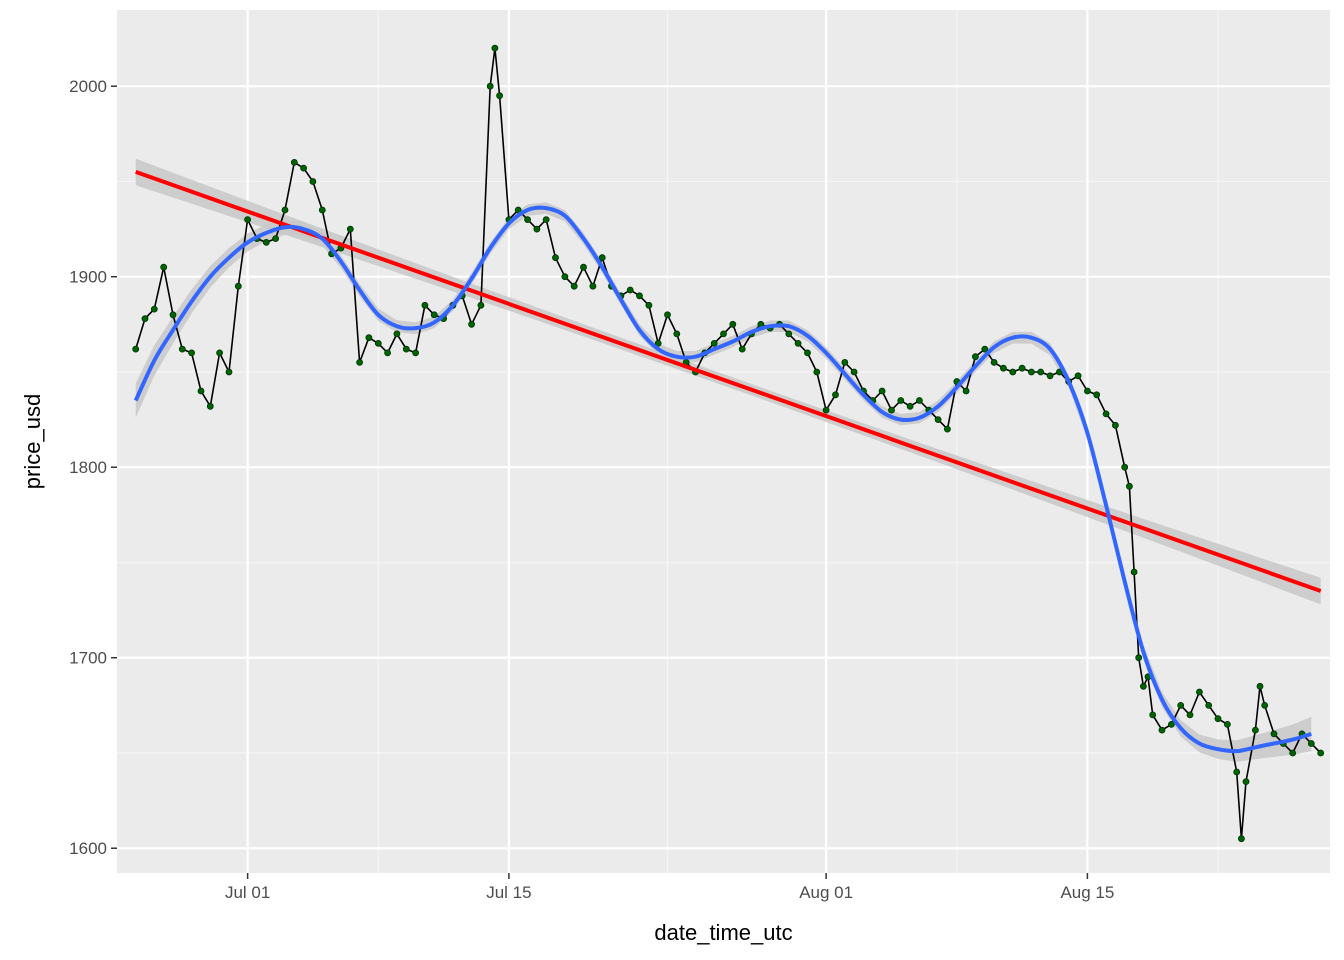 The height and width of the screenshot is (960, 1344). I want to click on x-tick-label: Aug 15, so click(1087, 892).